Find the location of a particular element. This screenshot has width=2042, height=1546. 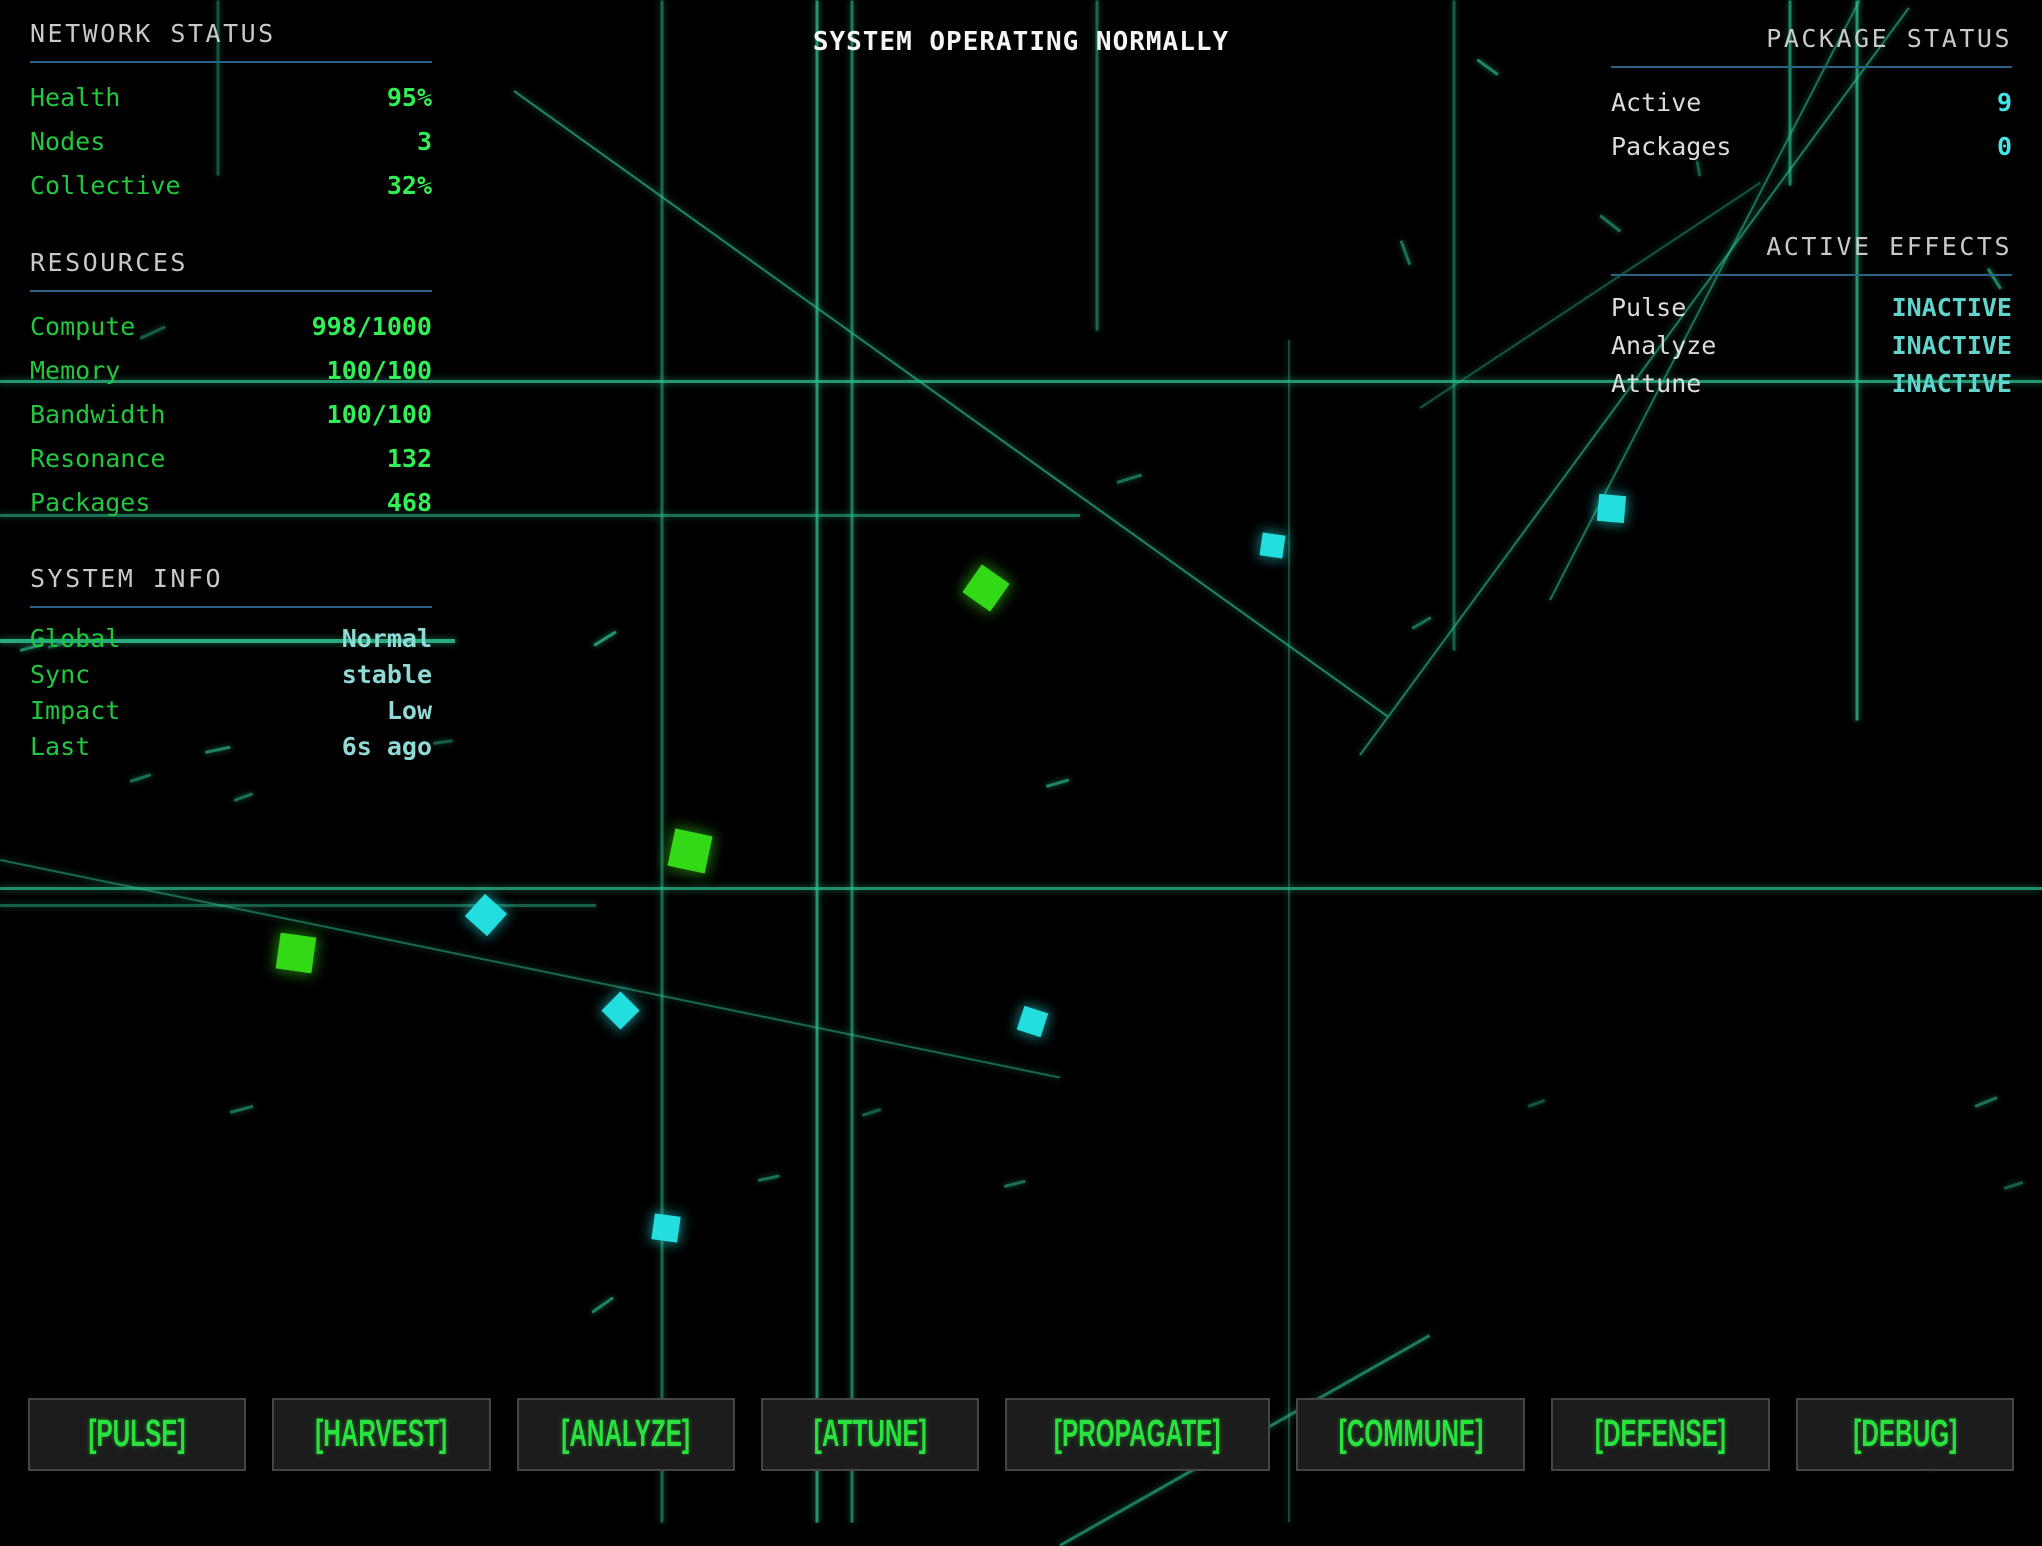

defense-button: [DEFENSE] is located at coordinates (1660, 1434).